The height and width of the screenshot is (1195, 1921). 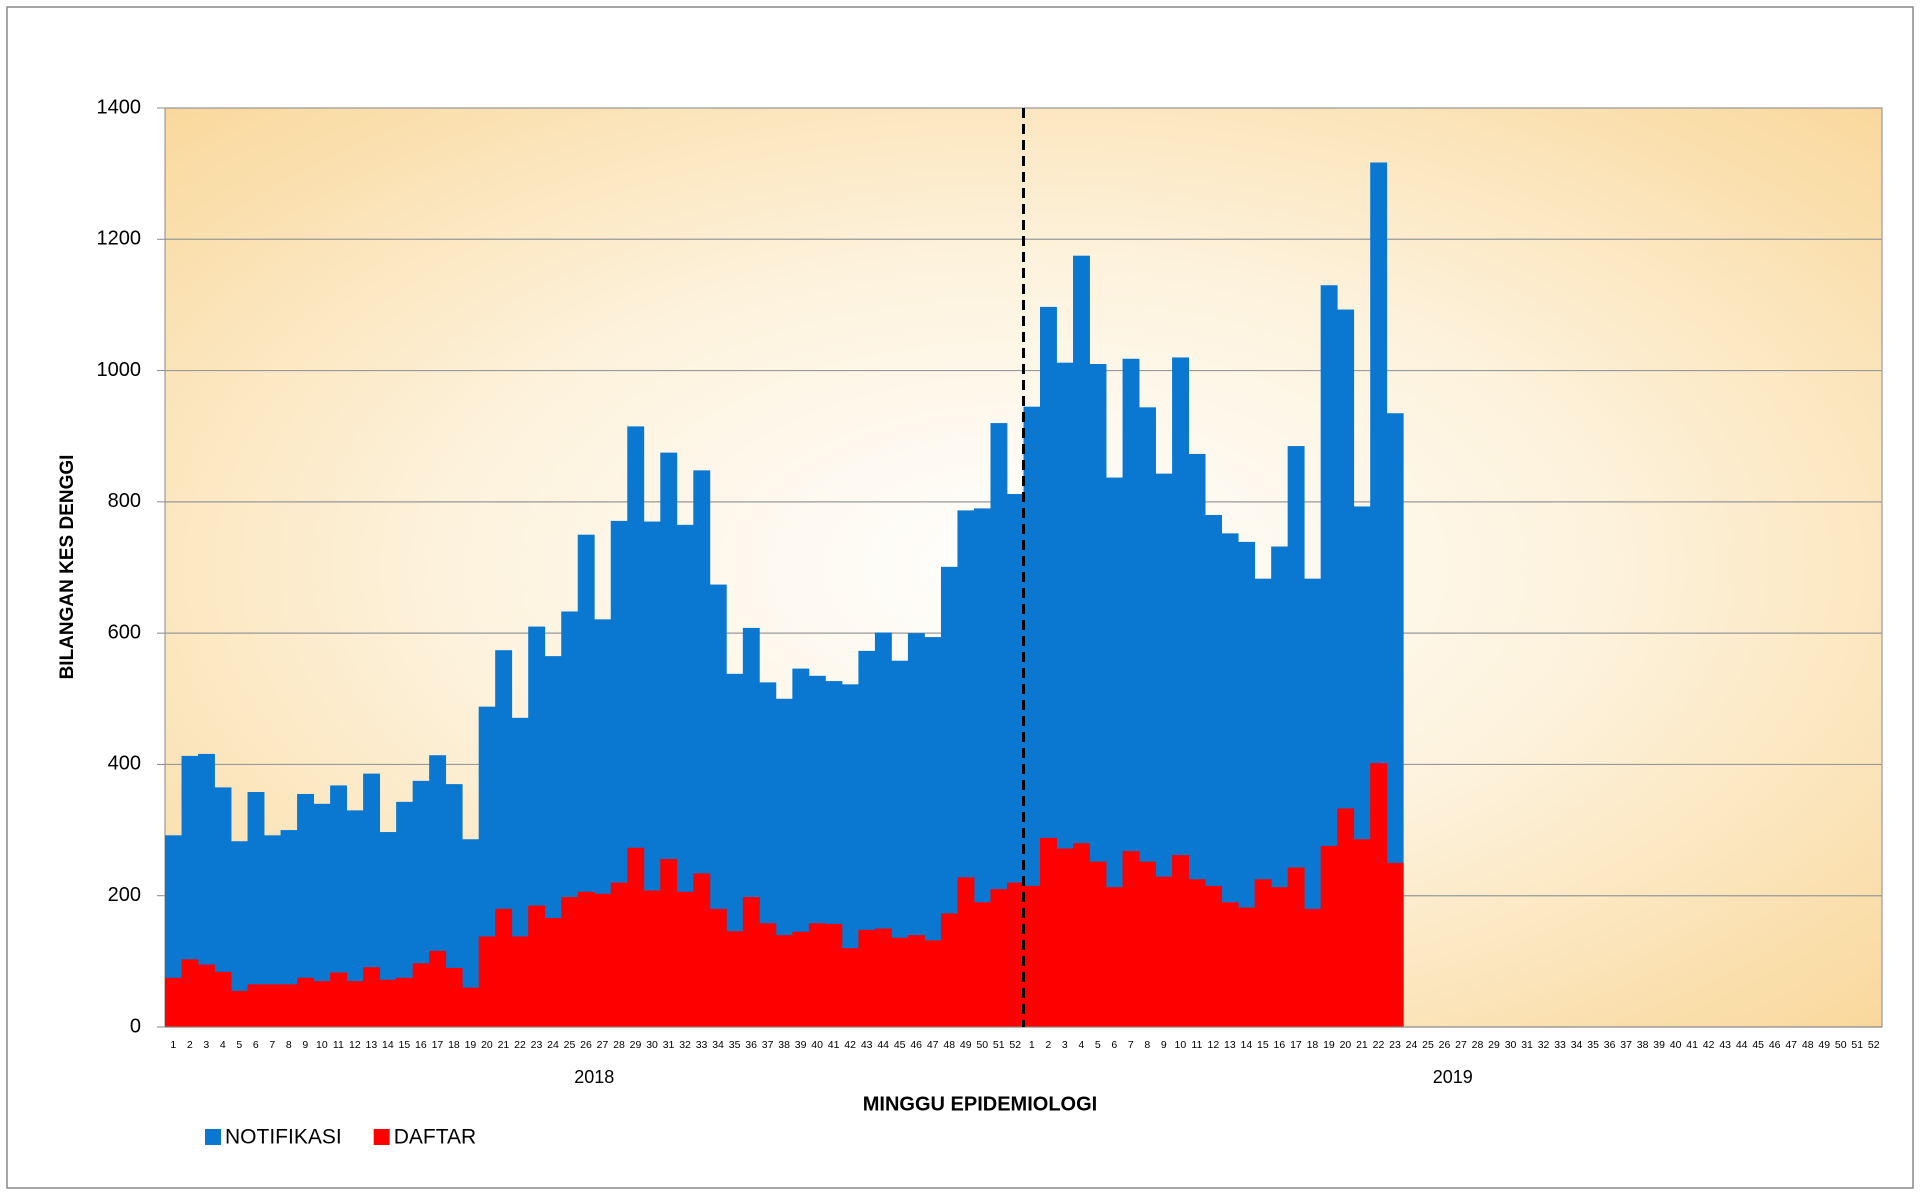 What do you see at coordinates (1180, 1045) in the screenshot?
I see `x-tick-label: 10` at bounding box center [1180, 1045].